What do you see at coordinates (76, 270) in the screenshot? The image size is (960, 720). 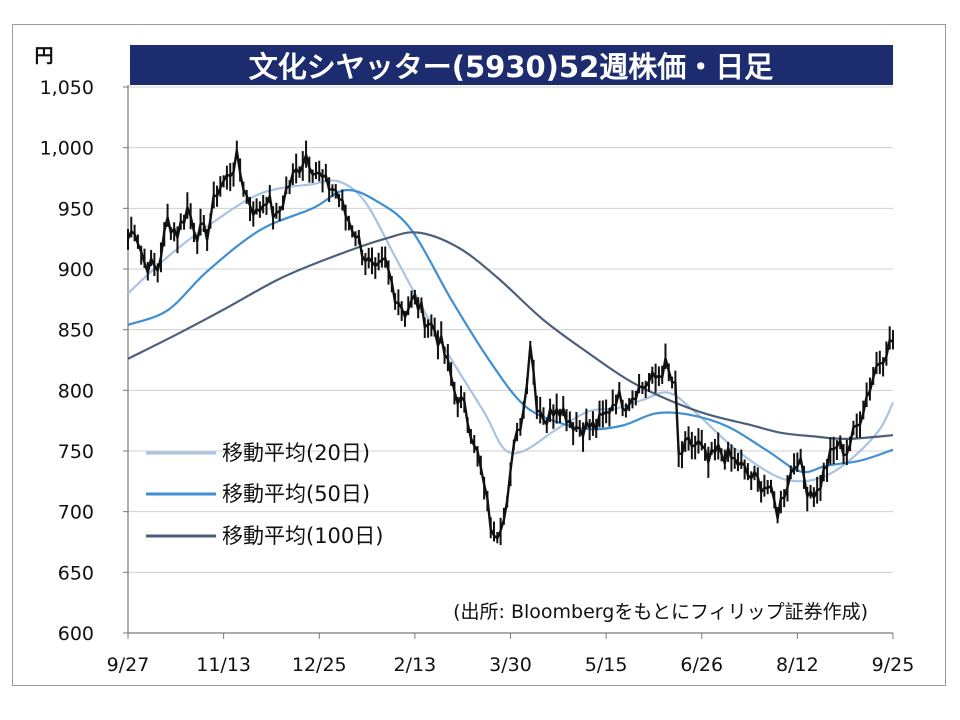 I see `y-tick-label: 900` at bounding box center [76, 270].